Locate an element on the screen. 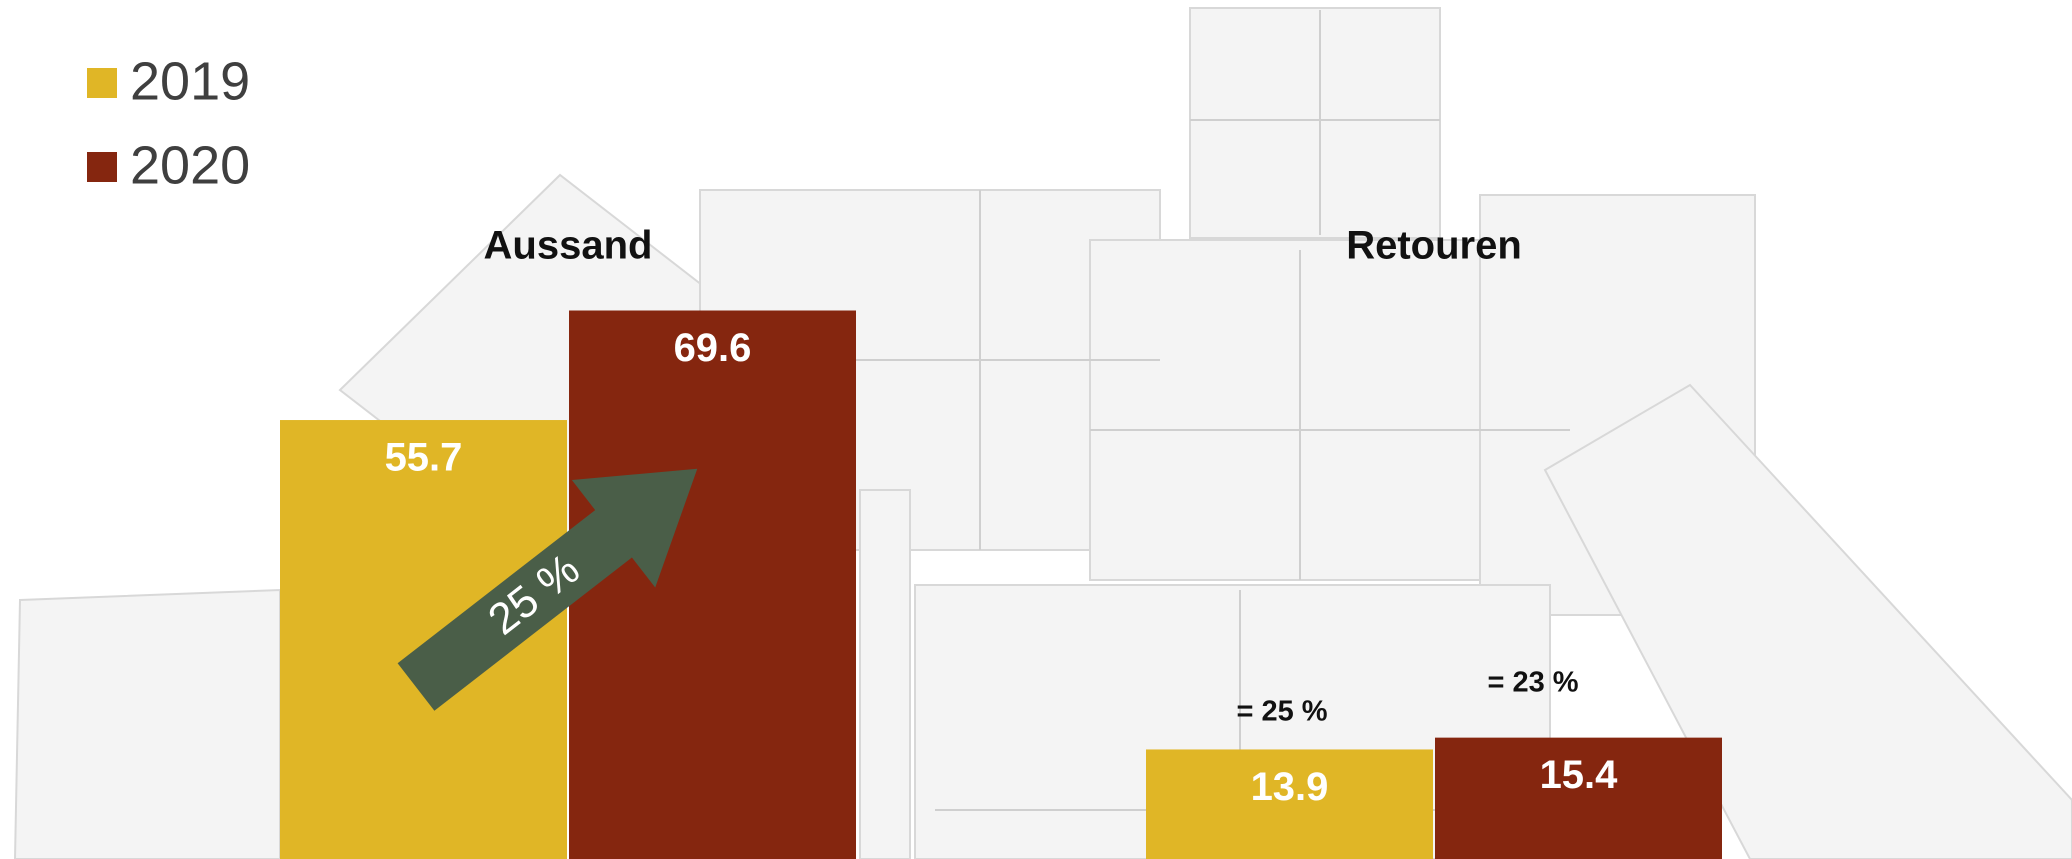 This screenshot has height=859, width=2072. category-label: Aussand is located at coordinates (568, 246).